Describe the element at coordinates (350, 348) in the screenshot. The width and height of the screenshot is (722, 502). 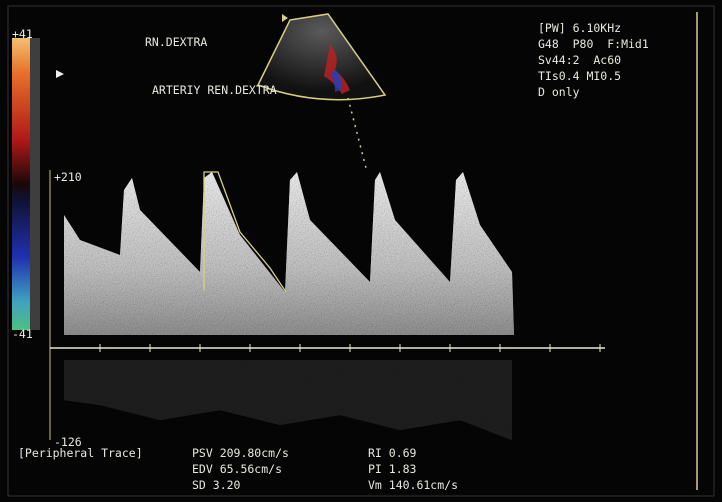
I see `baseline-ticks` at that location.